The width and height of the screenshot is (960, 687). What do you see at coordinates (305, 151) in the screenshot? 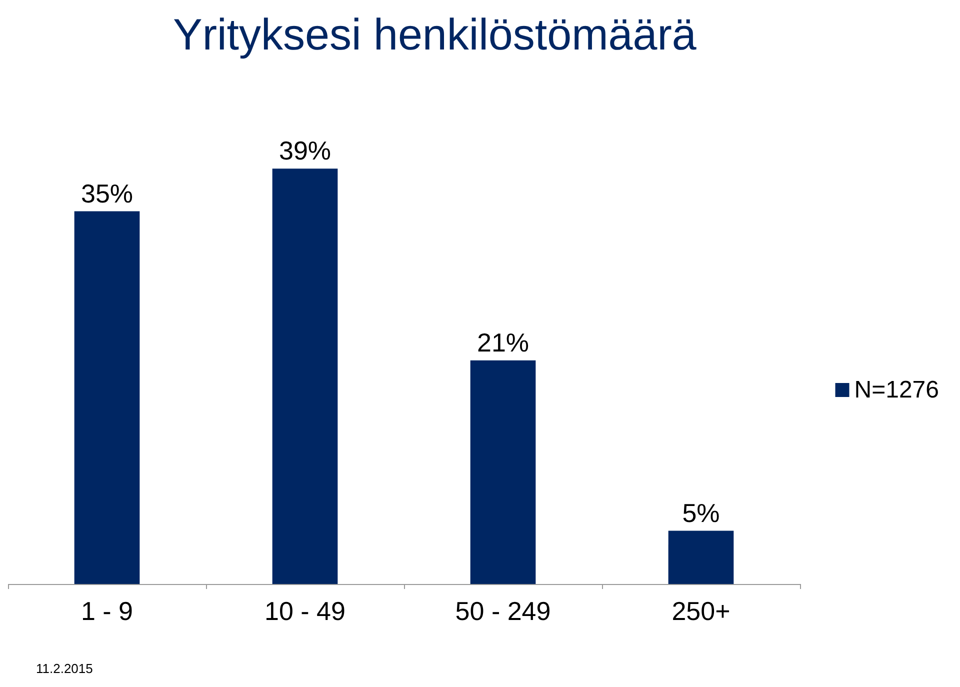
I see `data-label: 39%` at bounding box center [305, 151].